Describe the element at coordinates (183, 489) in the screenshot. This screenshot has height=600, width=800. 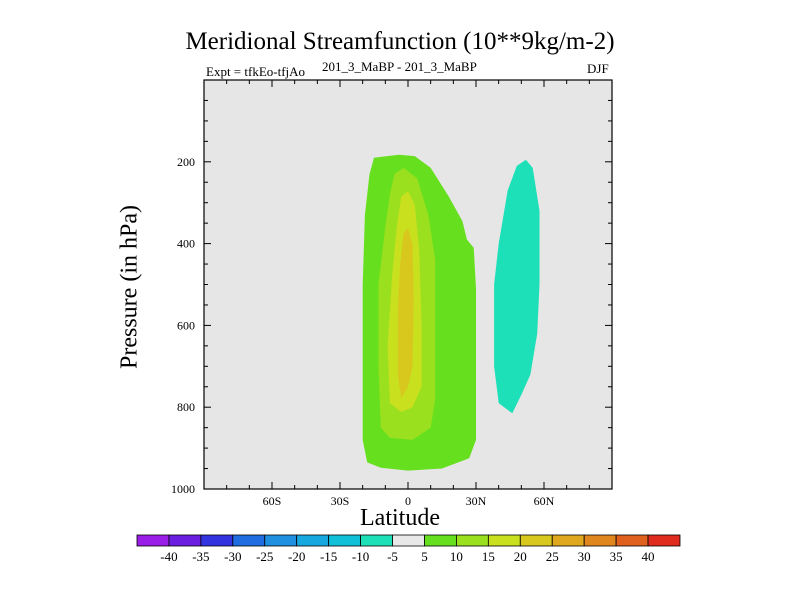
I see `y-tick-label: 1000` at that location.